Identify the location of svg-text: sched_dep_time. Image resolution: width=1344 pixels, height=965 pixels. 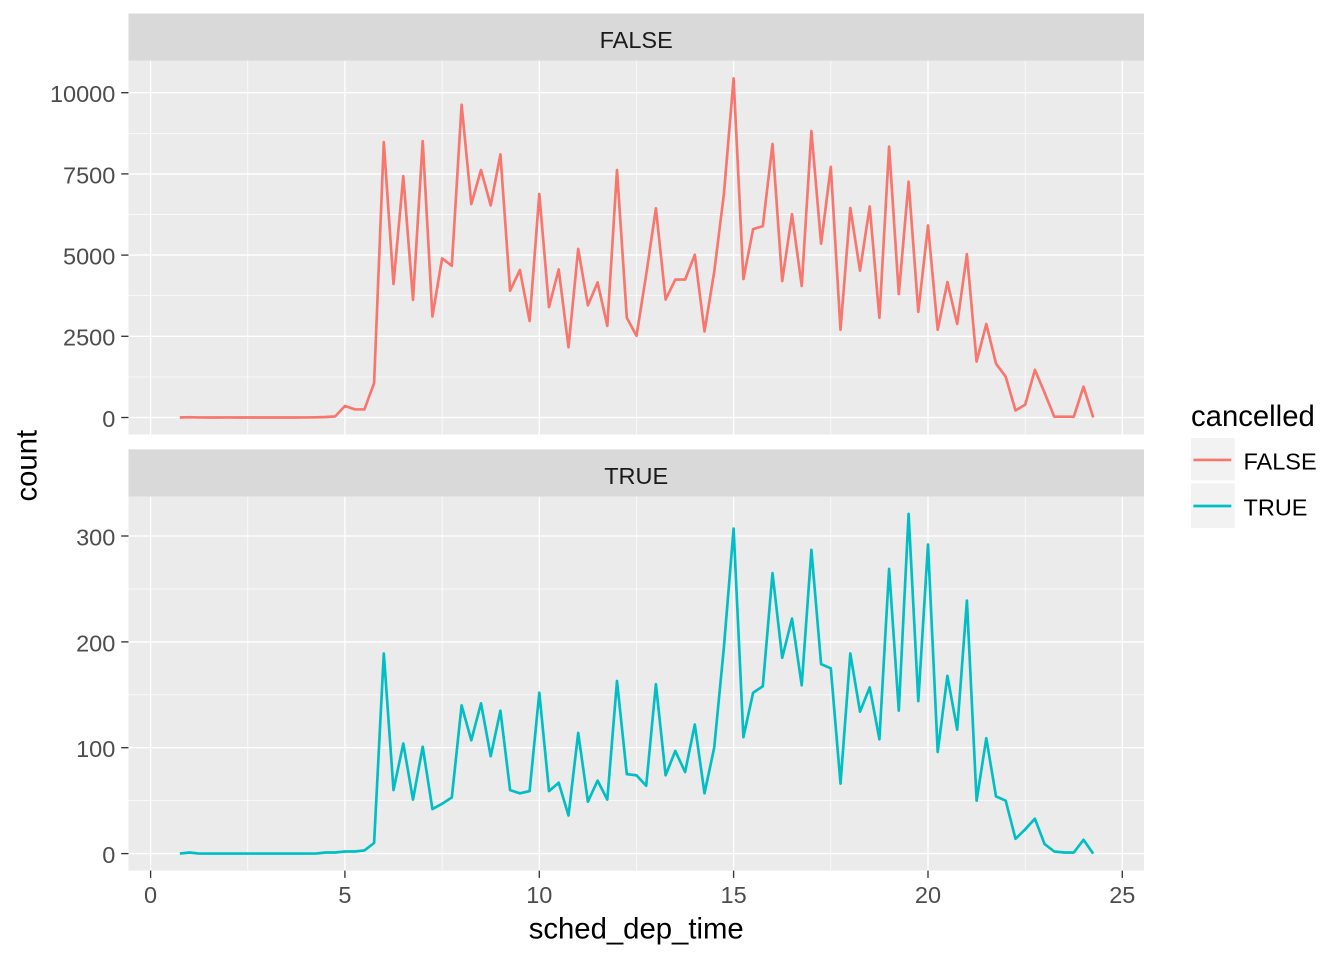
(636, 929).